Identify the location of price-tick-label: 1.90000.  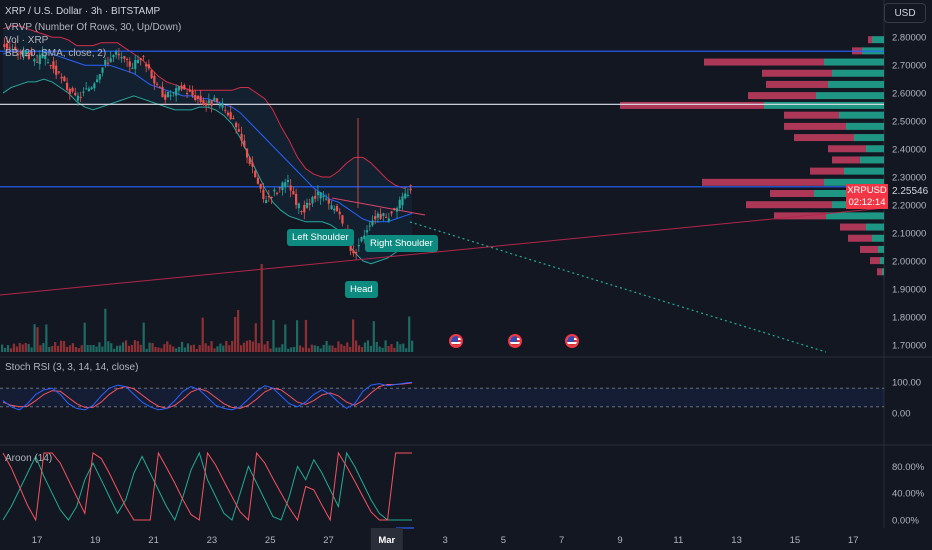
(909, 289).